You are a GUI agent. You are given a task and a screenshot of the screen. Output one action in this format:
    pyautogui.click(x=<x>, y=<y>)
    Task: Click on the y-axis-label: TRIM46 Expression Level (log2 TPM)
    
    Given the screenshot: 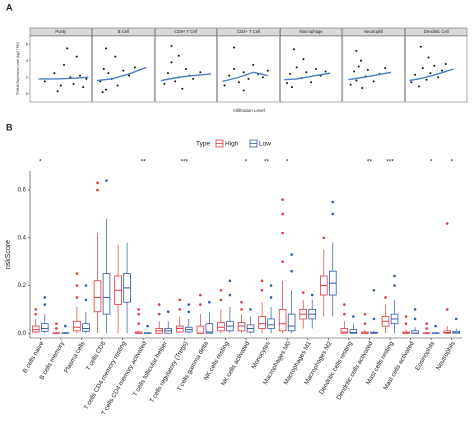 What is the action you would take?
    pyautogui.click(x=18, y=68)
    